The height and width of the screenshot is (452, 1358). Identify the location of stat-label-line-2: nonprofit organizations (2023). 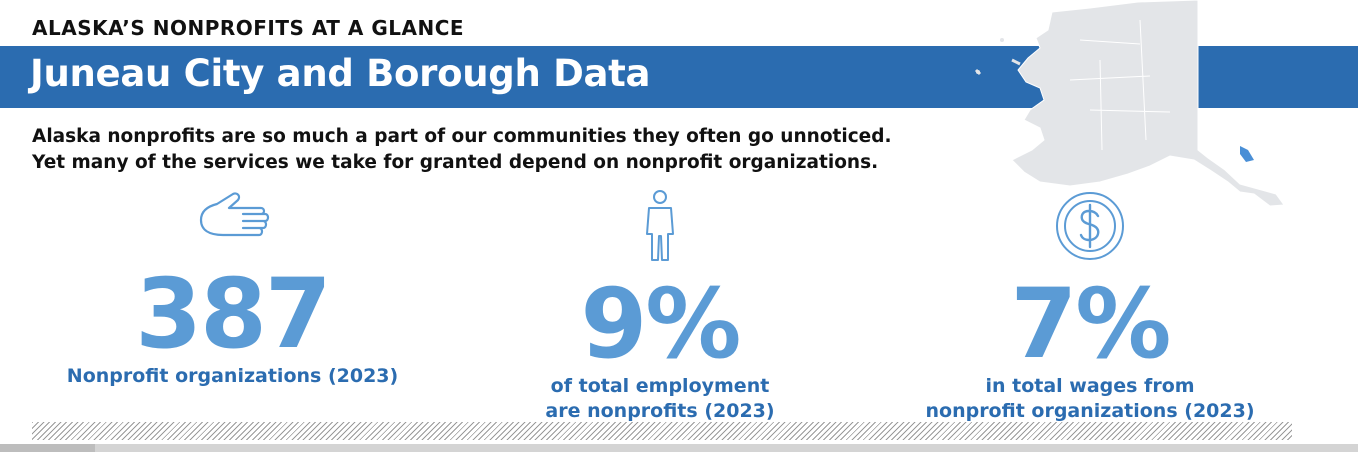
(1090, 411).